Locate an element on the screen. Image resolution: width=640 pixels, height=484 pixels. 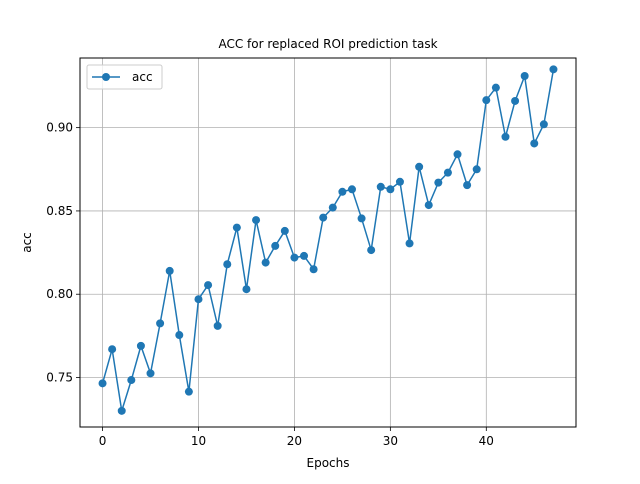
x-tick-label: 30 is located at coordinates (390, 441).